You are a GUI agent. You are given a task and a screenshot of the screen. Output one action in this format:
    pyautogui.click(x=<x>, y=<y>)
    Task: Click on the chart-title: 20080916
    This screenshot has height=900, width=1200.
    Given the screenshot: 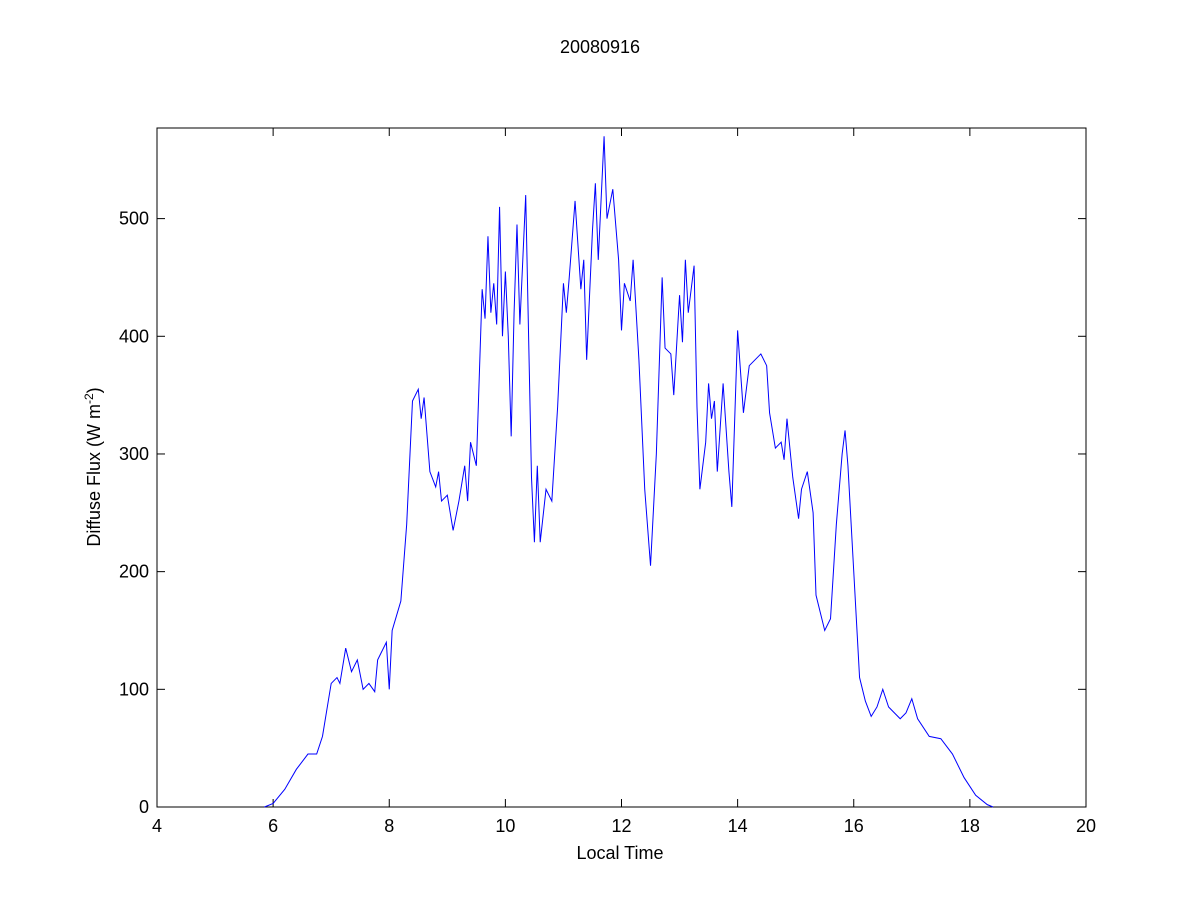 What is the action you would take?
    pyautogui.click(x=600, y=47)
    